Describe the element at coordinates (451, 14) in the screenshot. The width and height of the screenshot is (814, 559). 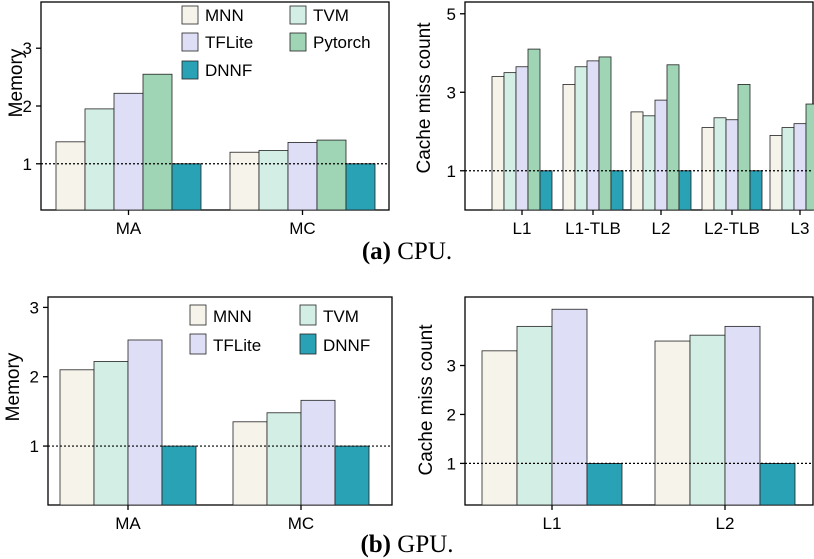
I see `y-tick-label: 5` at that location.